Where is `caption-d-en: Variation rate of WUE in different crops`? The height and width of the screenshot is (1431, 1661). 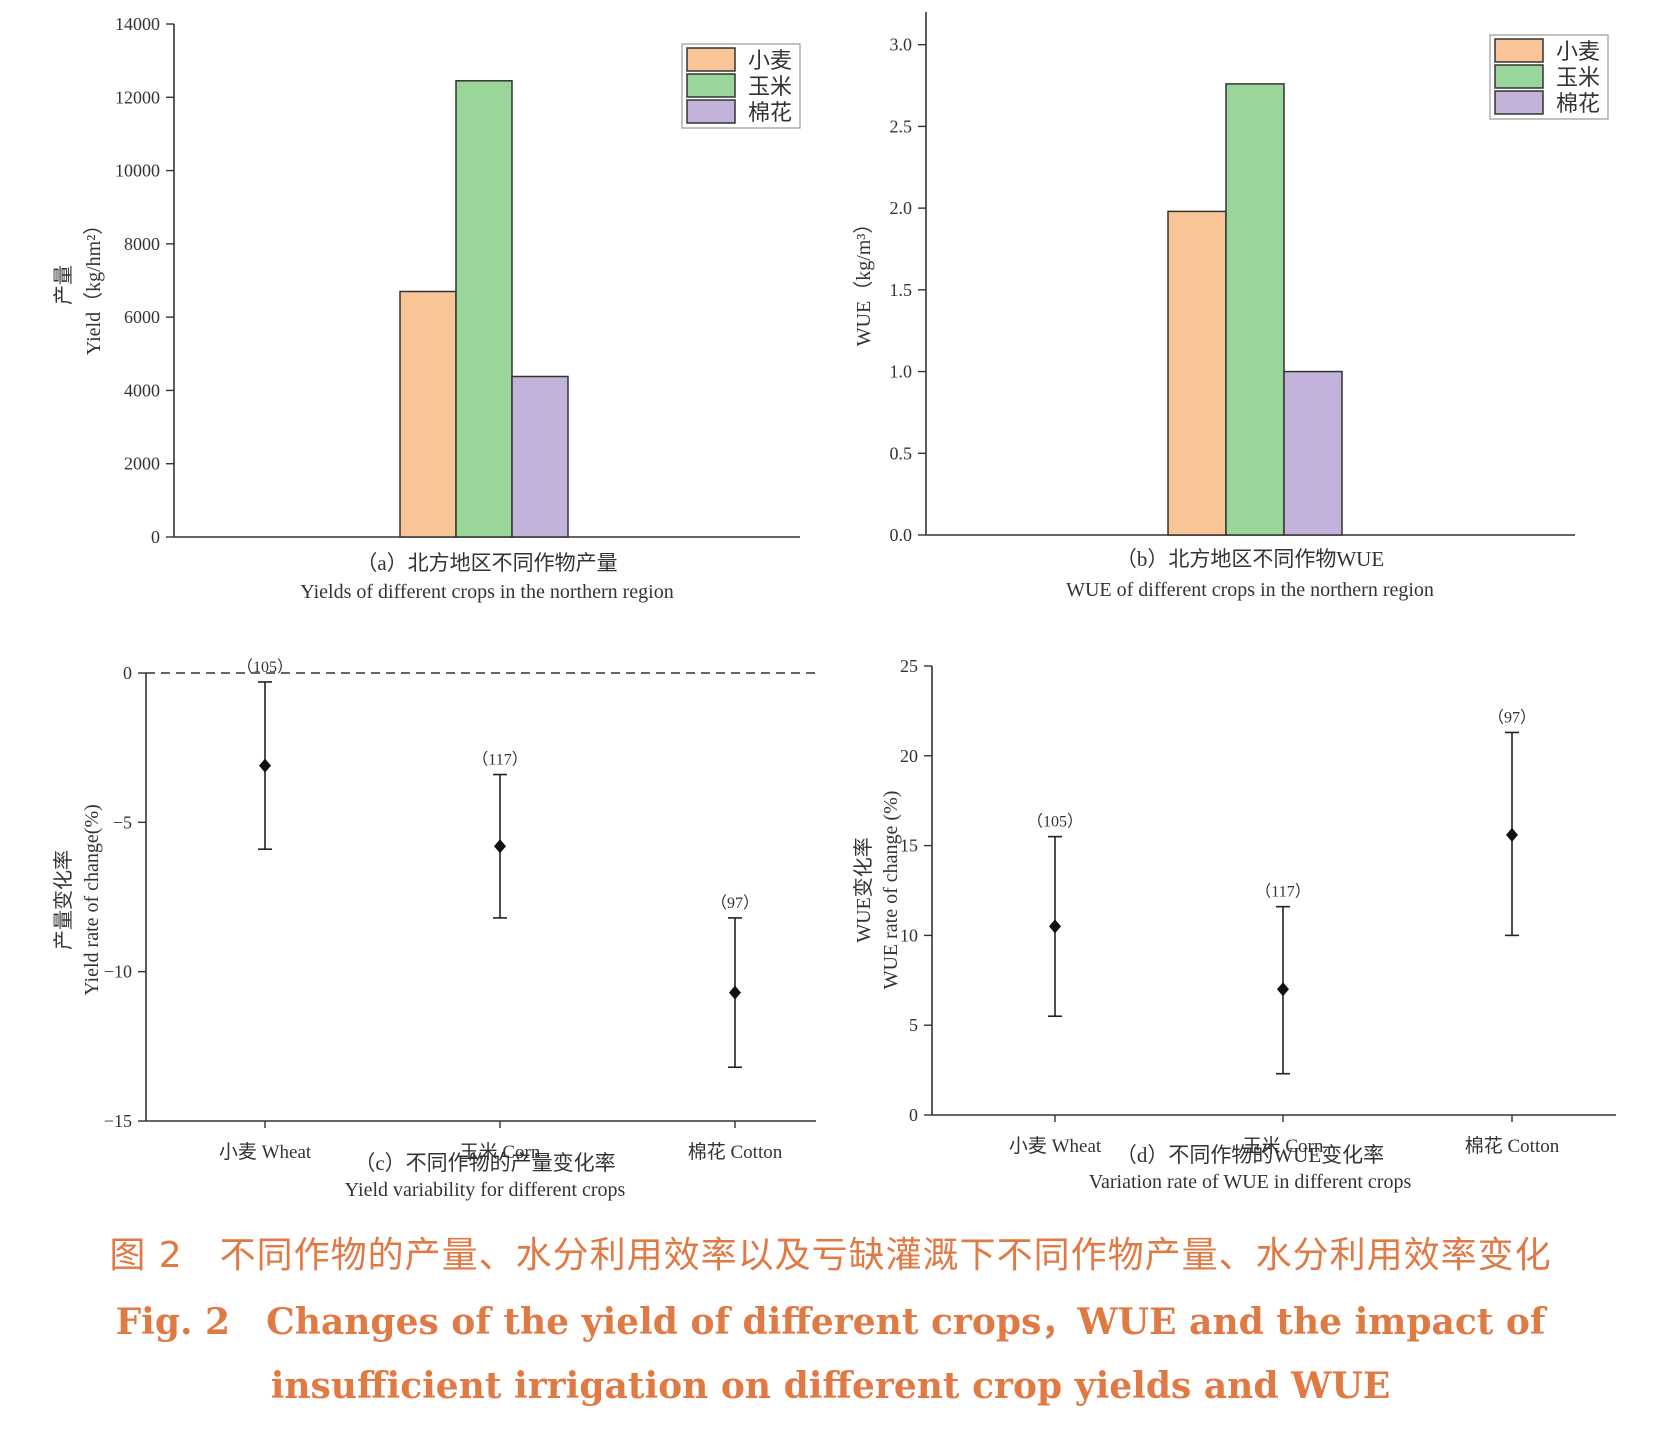 caption-d-en: Variation rate of WUE in different crops is located at coordinates (1250, 1182).